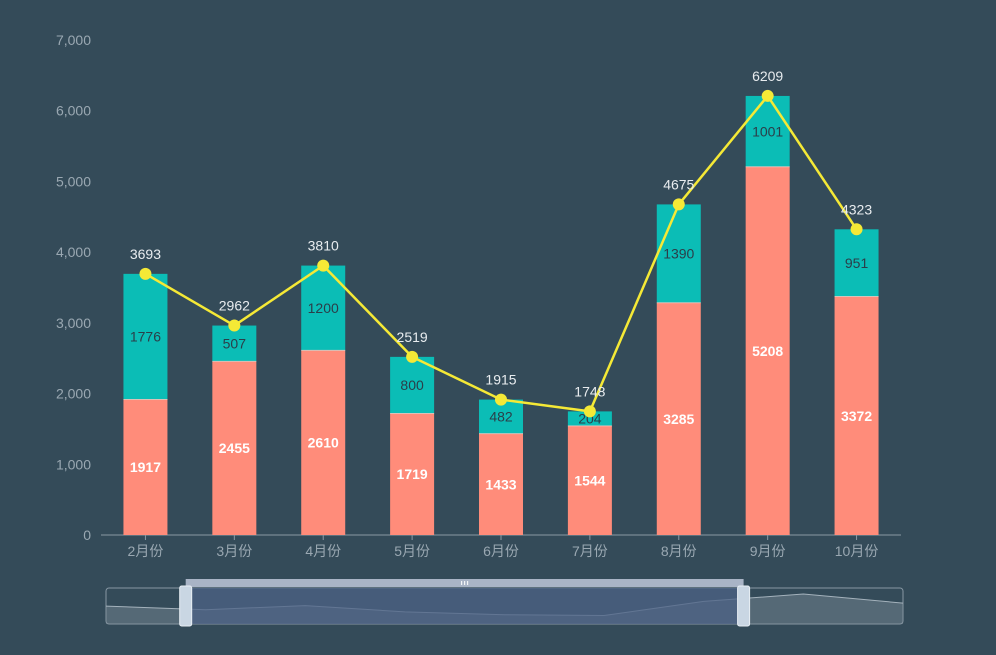 The height and width of the screenshot is (655, 996). What do you see at coordinates (857, 551) in the screenshot?
I see `x-tick-label: 10月份` at bounding box center [857, 551].